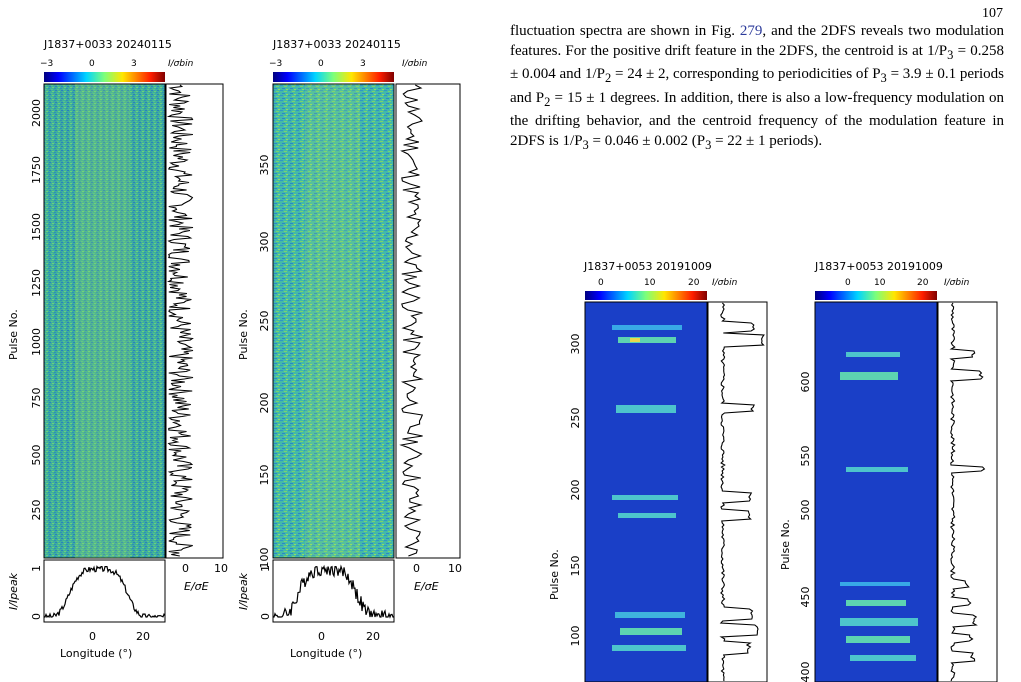  What do you see at coordinates (36, 398) in the screenshot?
I see `svg-text: 750` at bounding box center [36, 398].